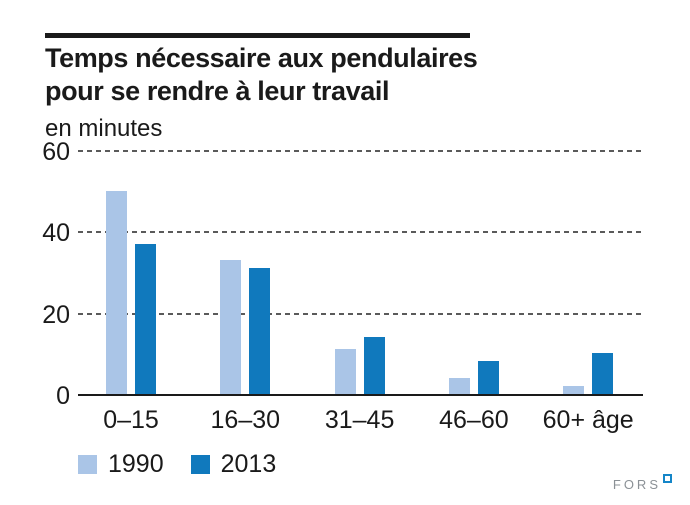  What do you see at coordinates (459, 385) in the screenshot?
I see `bar-1990-46–60` at bounding box center [459, 385].